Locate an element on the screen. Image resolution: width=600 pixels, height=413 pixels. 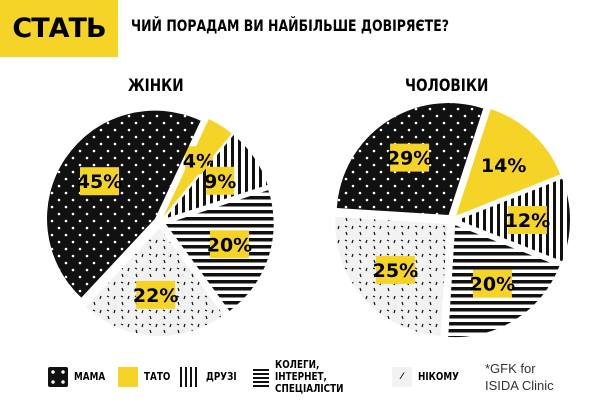
section-badge: СТАТЬ is located at coordinates (59, 28).